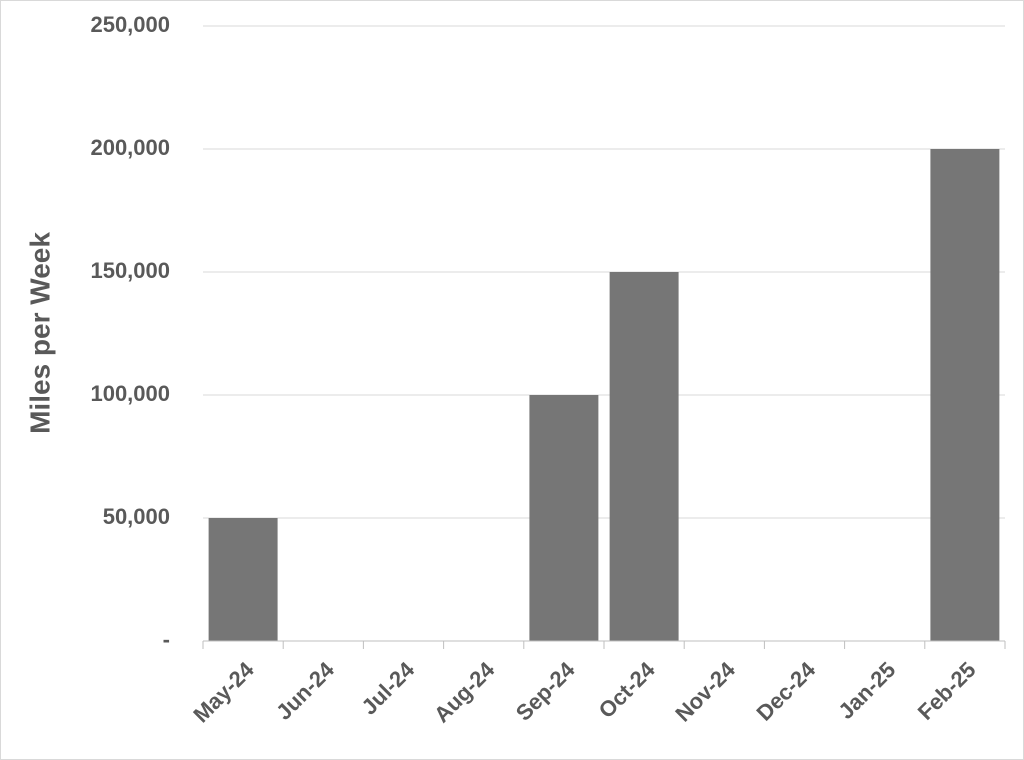 Image resolution: width=1024 pixels, height=760 pixels. I want to click on x-tick-label: Aug-24, so click(464, 691).